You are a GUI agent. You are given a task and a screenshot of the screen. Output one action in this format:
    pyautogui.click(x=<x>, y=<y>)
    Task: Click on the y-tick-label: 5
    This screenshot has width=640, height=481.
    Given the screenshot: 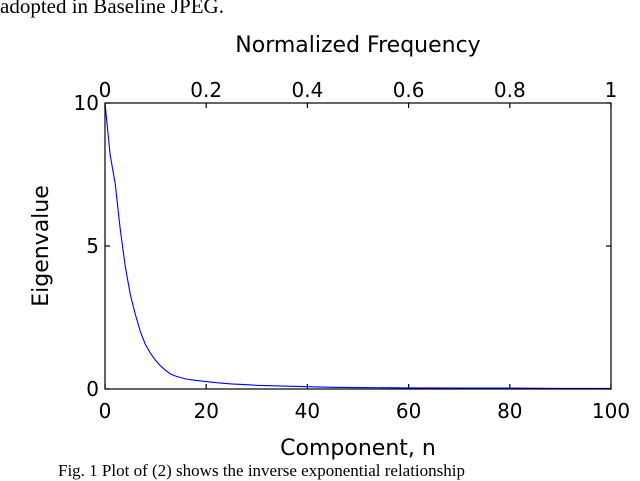 What is the action you would take?
    pyautogui.click(x=92, y=246)
    